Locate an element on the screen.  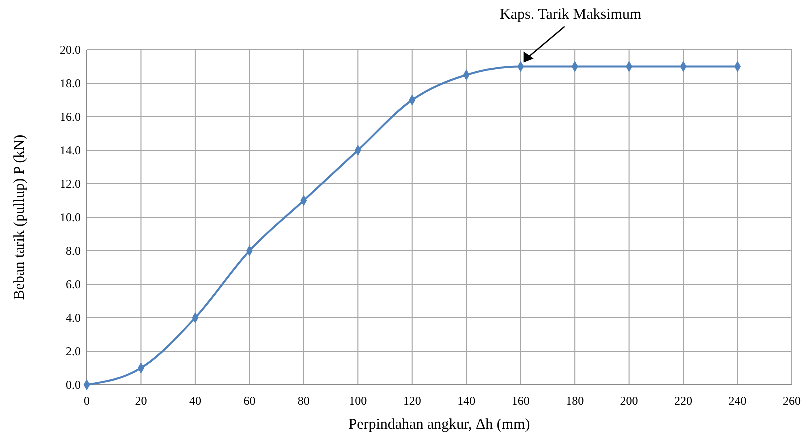
annotation: Kaps. Tarik Maksimum is located at coordinates (571, 14).